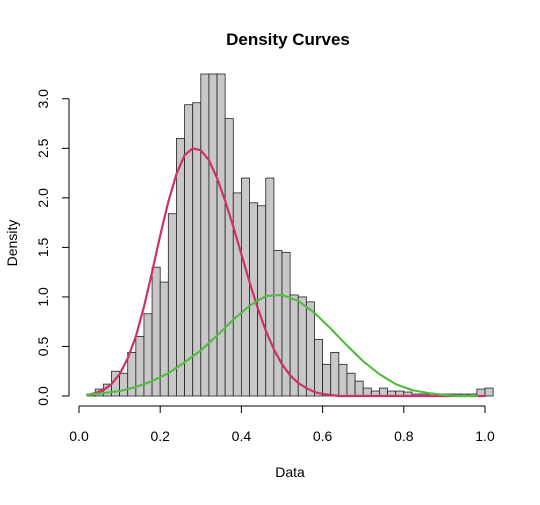 Image resolution: width=540 pixels, height=505 pixels. I want to click on y-axis-label: Density, so click(12, 243).